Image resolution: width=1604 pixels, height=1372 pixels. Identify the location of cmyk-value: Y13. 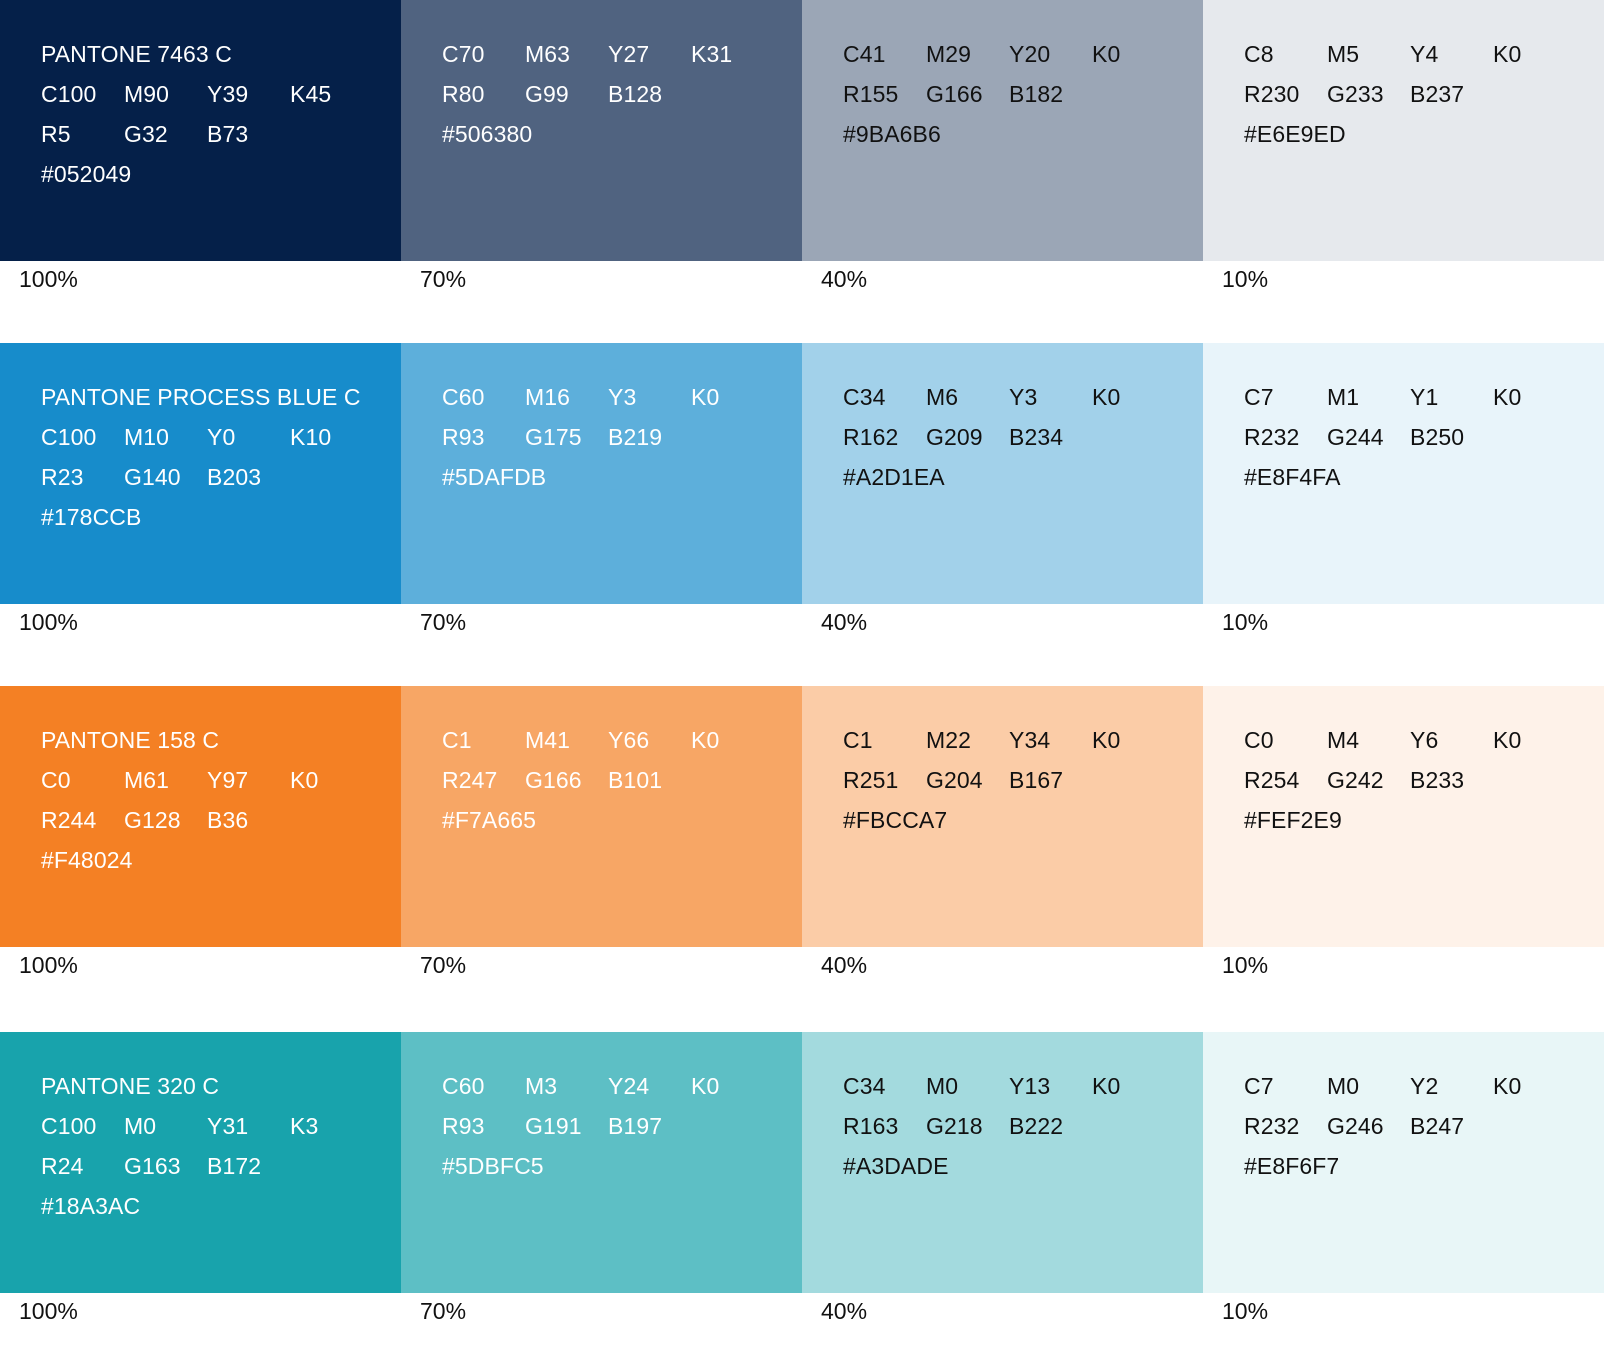
(1030, 1085).